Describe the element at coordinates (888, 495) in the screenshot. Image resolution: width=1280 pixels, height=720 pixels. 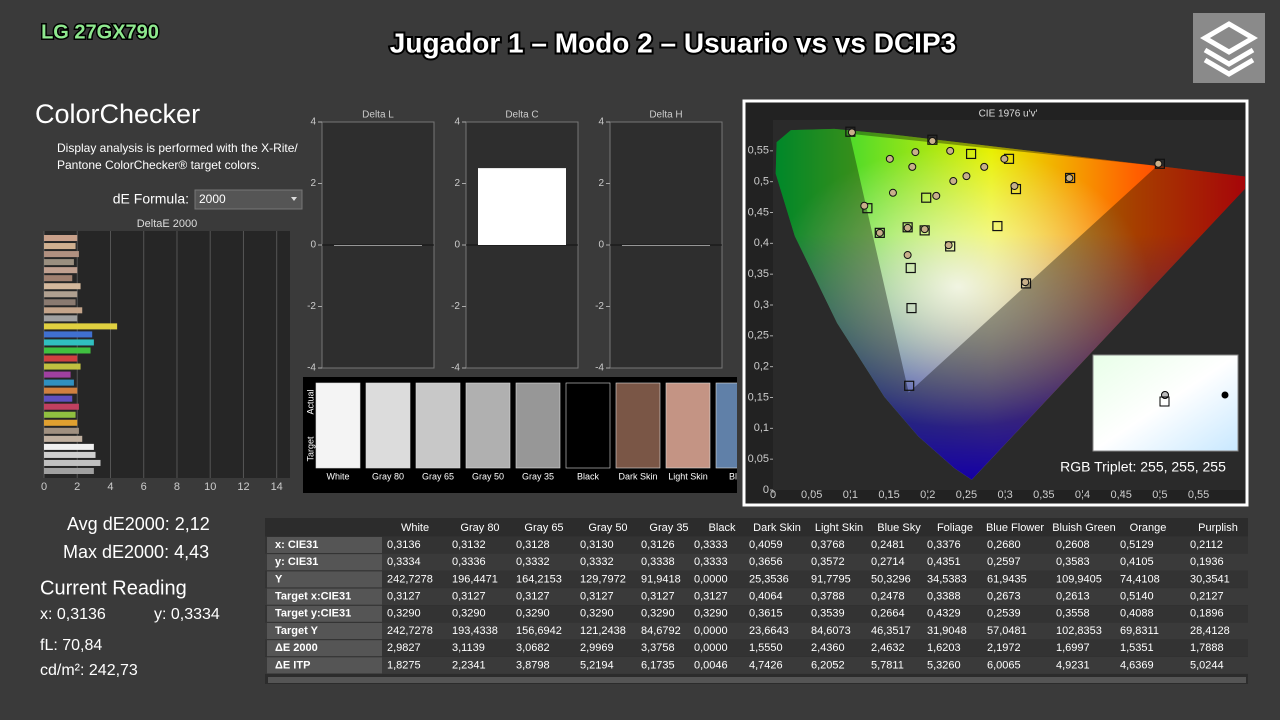
I see `x-tick-label: 0,15` at that location.